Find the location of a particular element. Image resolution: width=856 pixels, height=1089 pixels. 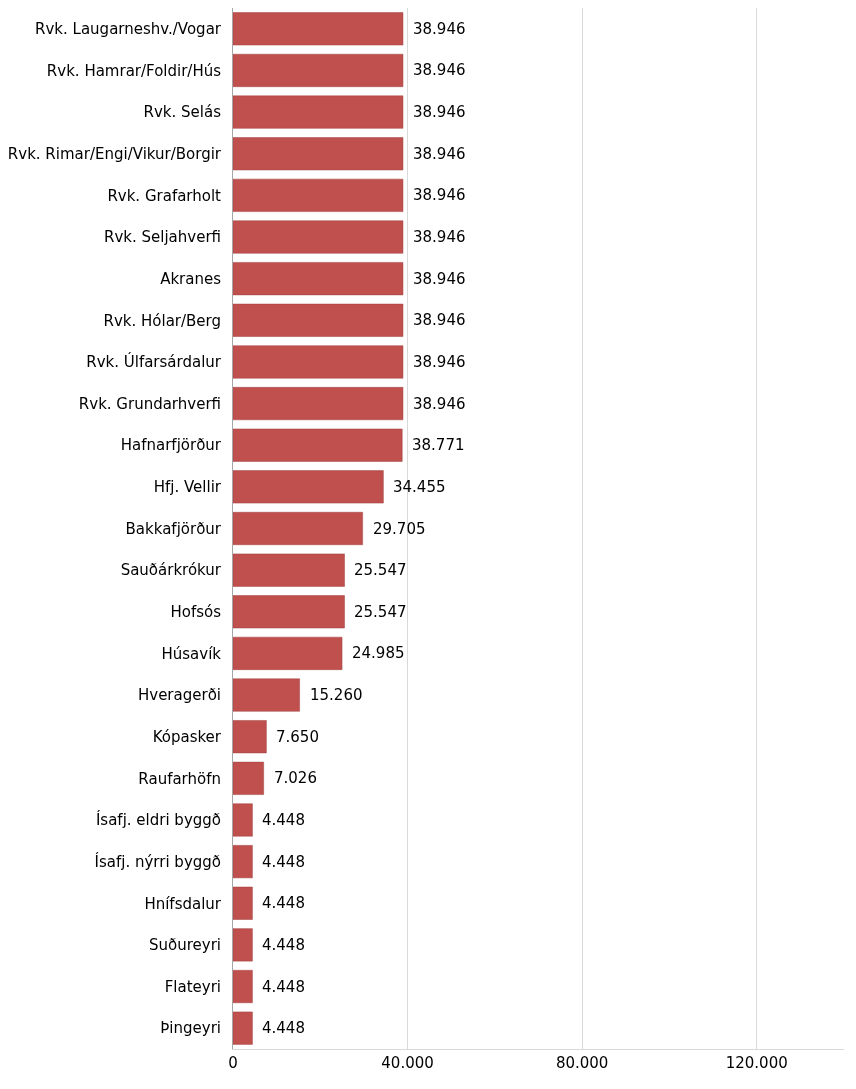

data-label: 7.650 is located at coordinates (297, 737).